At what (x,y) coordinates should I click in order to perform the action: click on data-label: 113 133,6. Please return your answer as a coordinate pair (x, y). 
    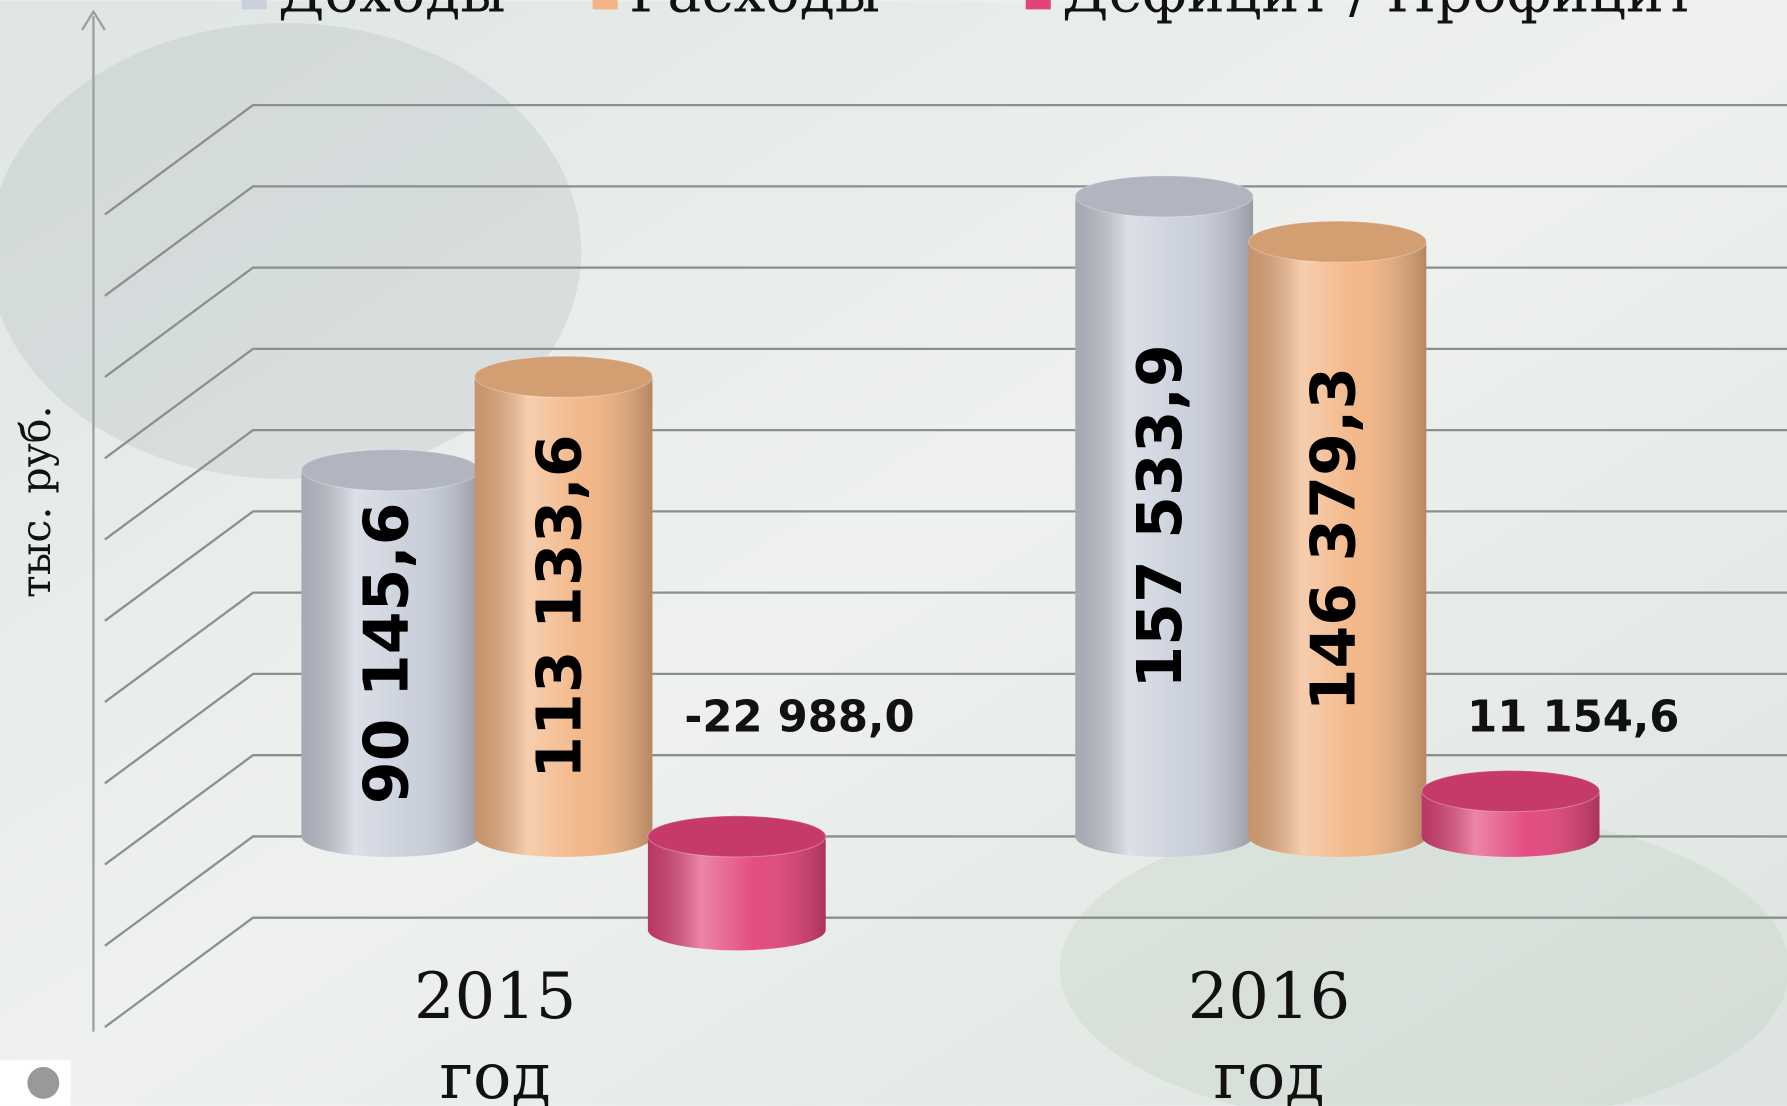
    Looking at the image, I should click on (560, 606).